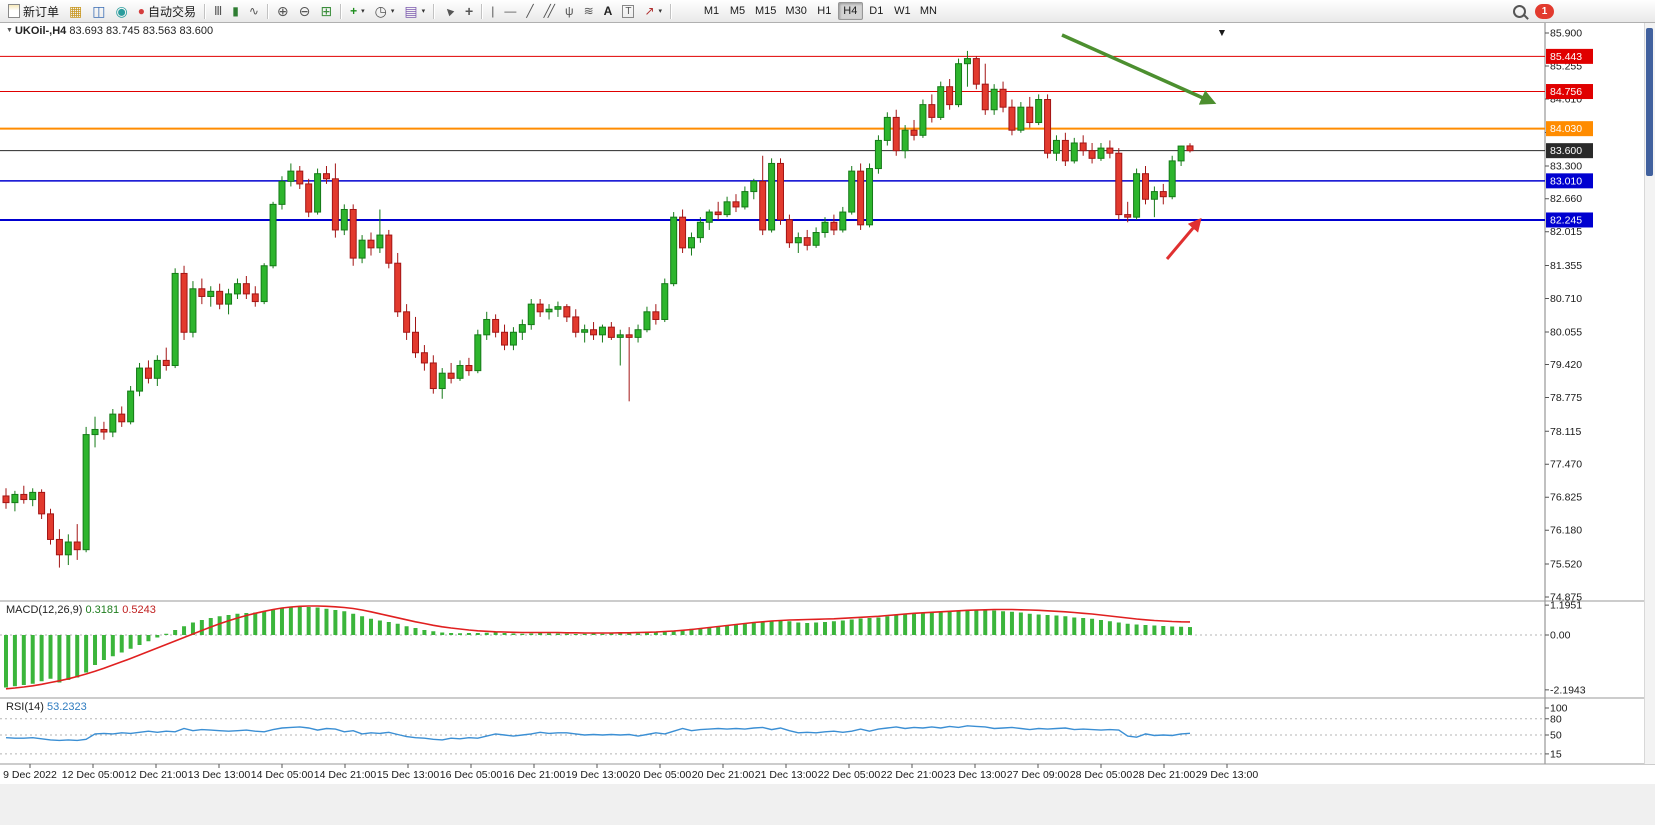 This screenshot has height=825, width=1655. What do you see at coordinates (510, 11) in the screenshot?
I see `horizontal-line-tool-button: —` at bounding box center [510, 11].